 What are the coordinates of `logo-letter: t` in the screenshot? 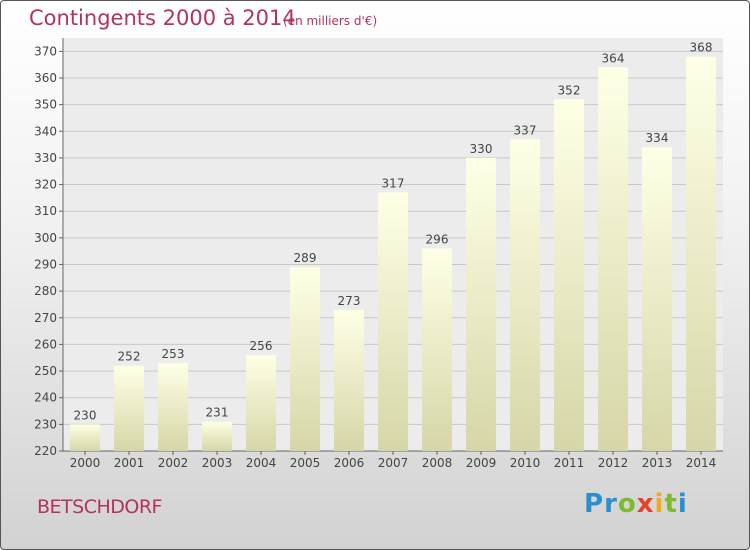 It's located at (671, 504).